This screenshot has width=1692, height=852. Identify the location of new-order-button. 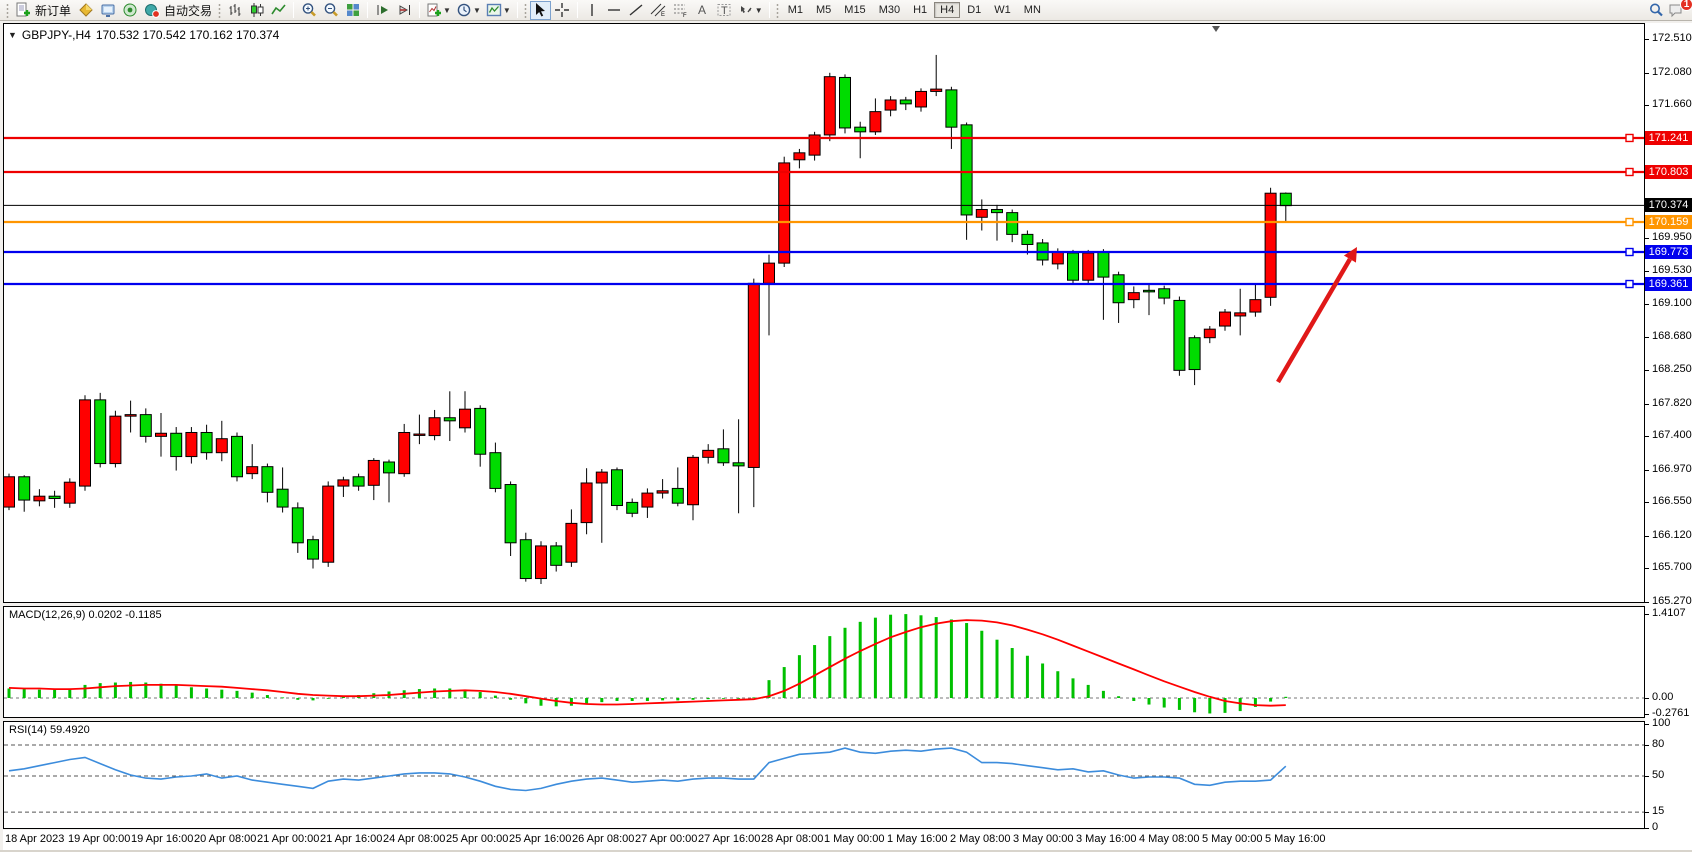
(22, 10).